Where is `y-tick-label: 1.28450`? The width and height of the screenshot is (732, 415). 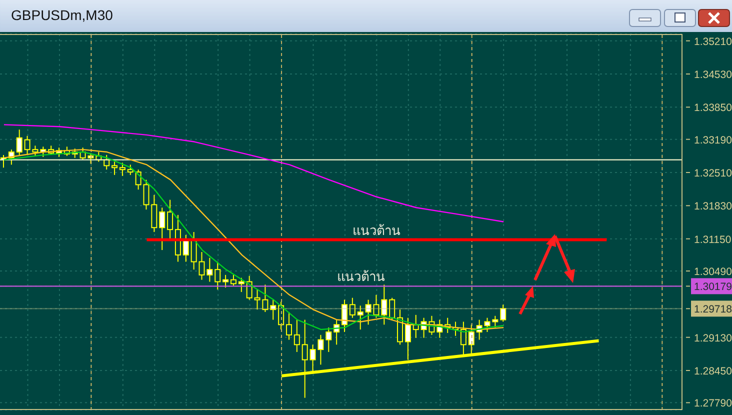 y-tick-label: 1.28450 is located at coordinates (713, 372).